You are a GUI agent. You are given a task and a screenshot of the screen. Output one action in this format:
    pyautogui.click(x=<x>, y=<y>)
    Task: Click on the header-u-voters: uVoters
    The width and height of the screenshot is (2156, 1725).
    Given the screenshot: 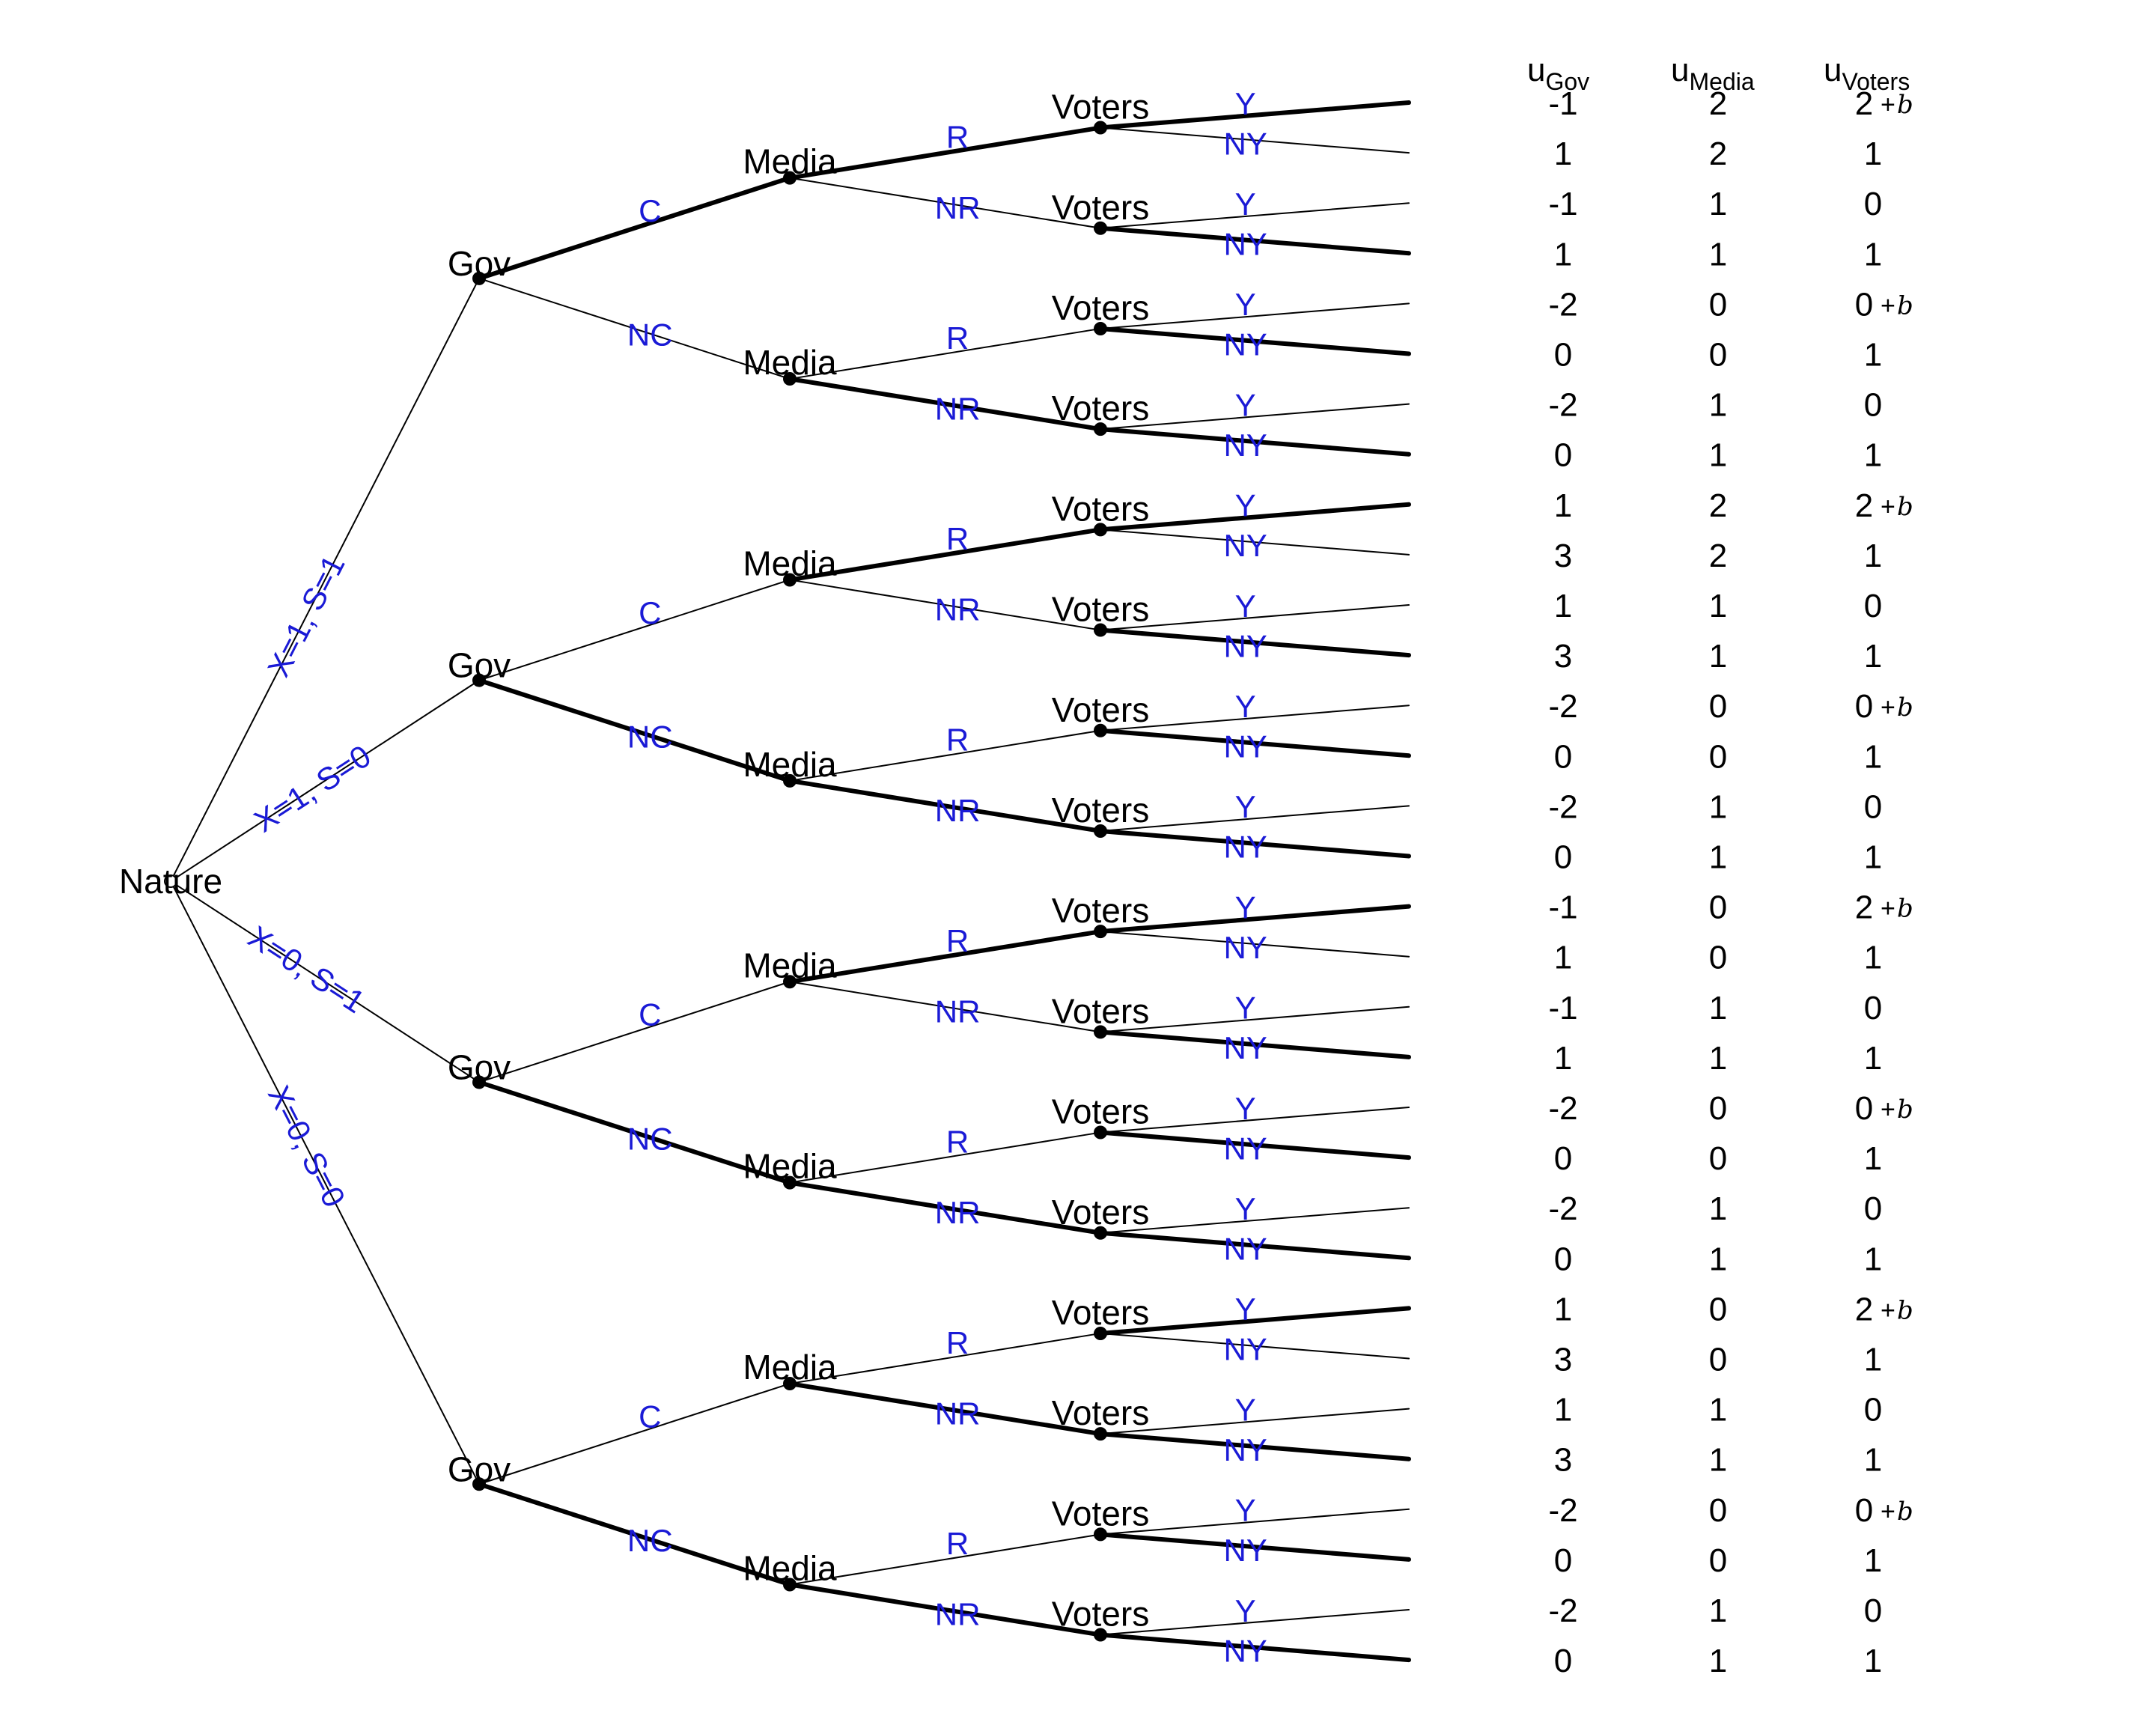 What is the action you would take?
    pyautogui.click(x=1867, y=73)
    